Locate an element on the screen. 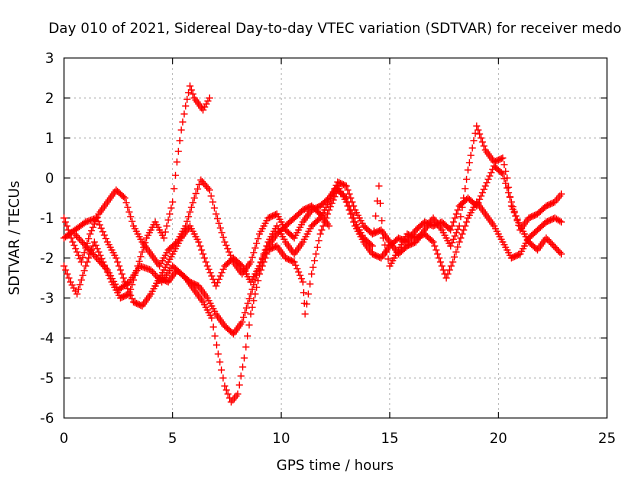  series-5-marks is located at coordinates (242, 246).